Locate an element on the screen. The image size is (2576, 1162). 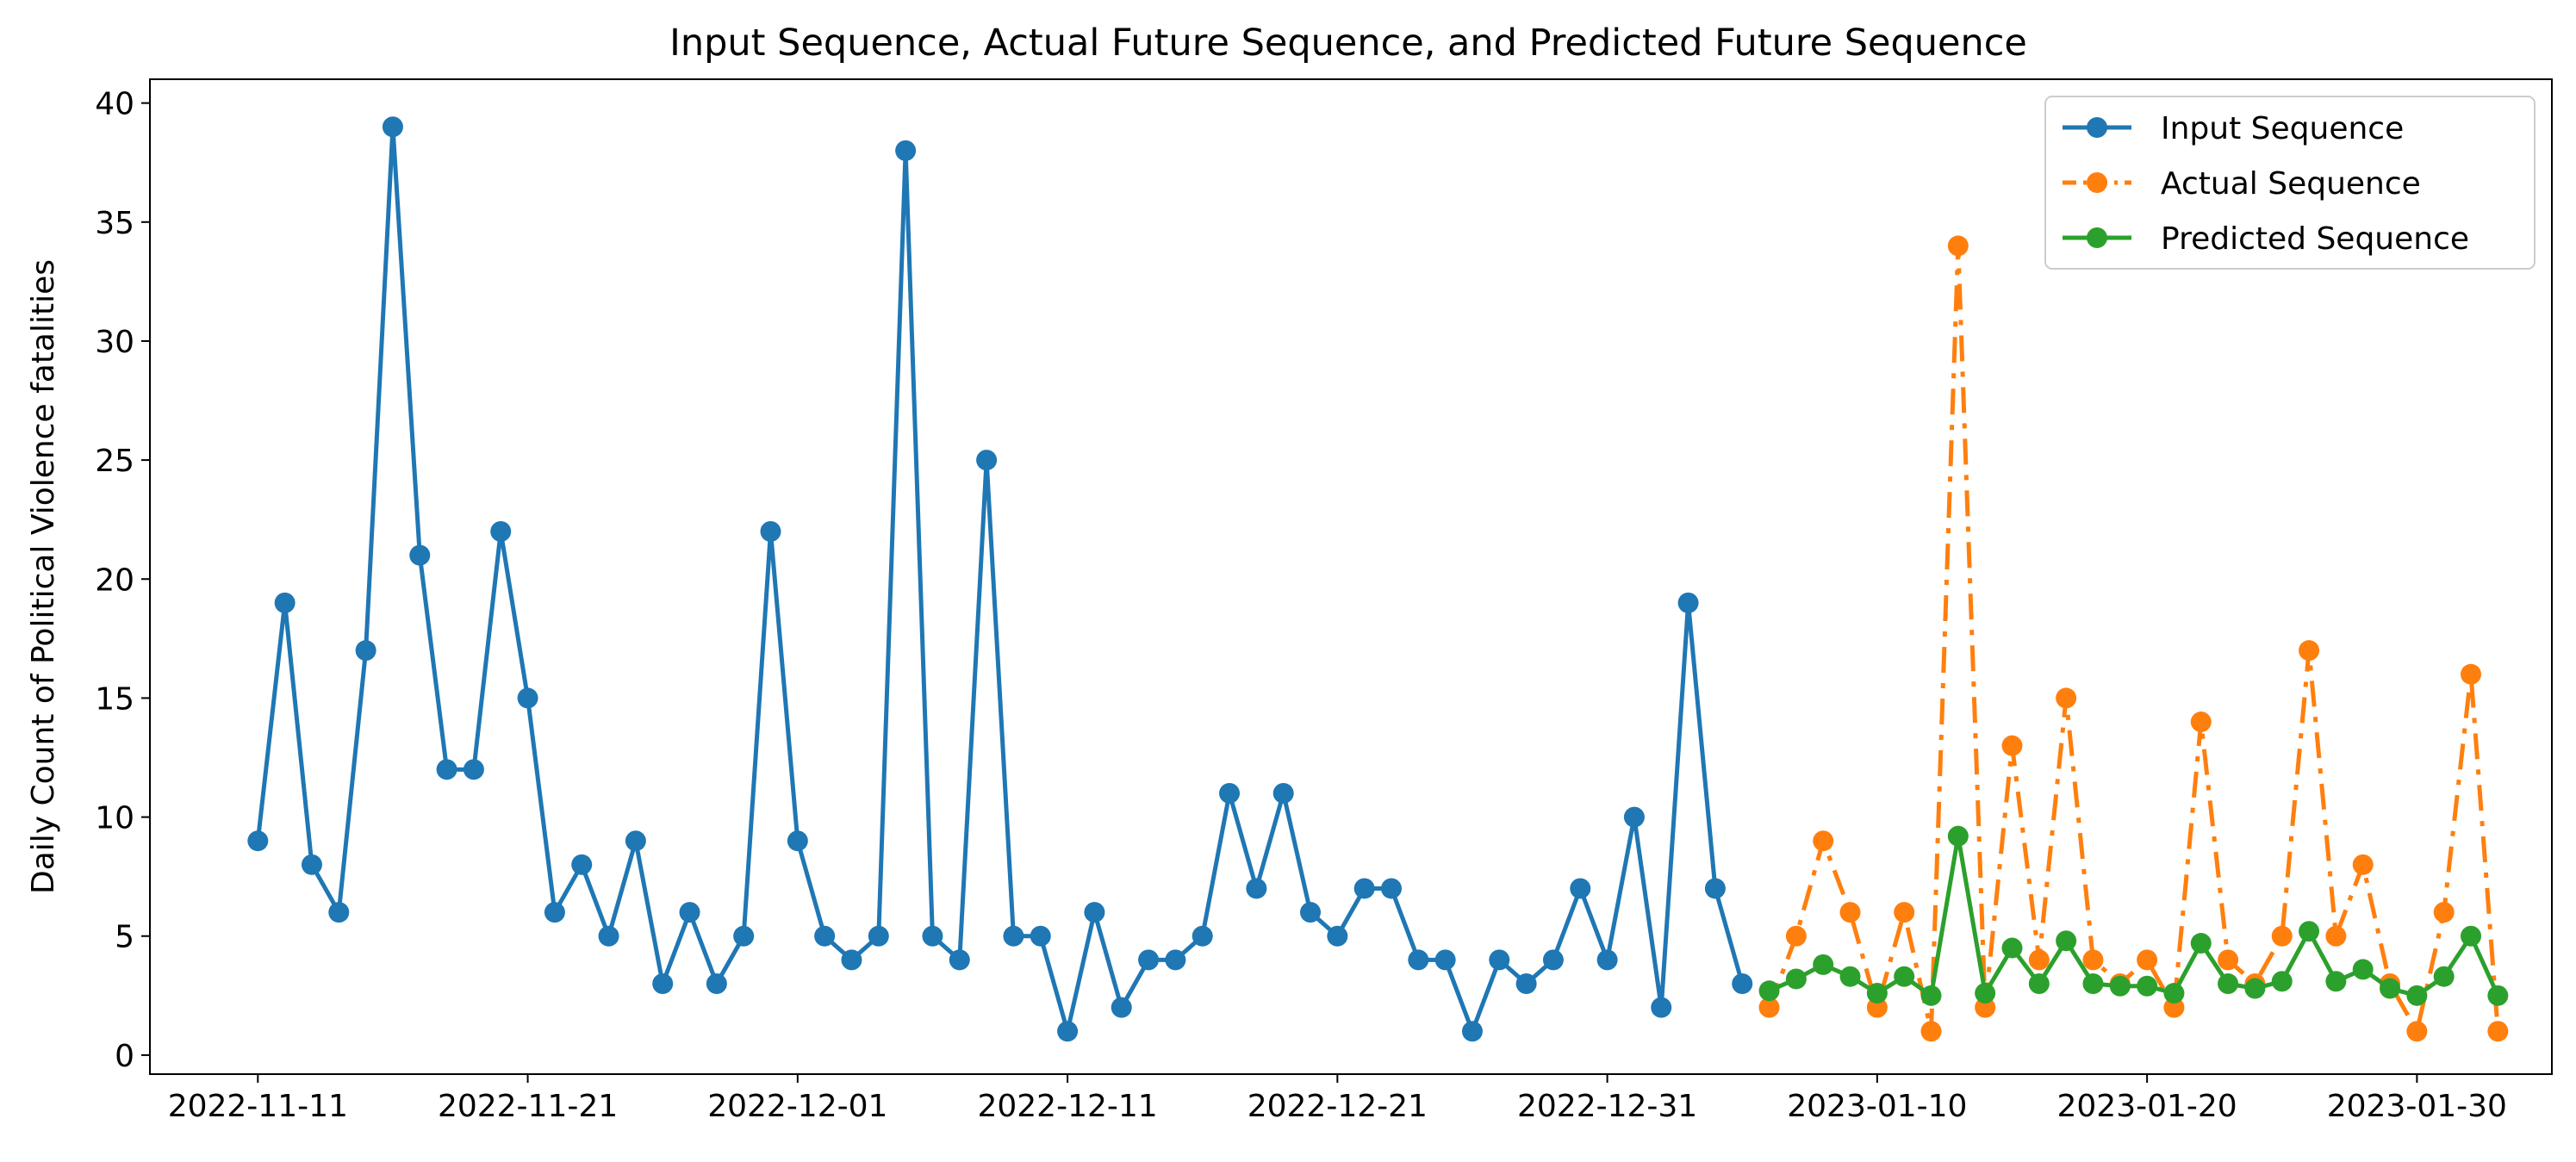
y-tick-label: 20 is located at coordinates (115, 580).